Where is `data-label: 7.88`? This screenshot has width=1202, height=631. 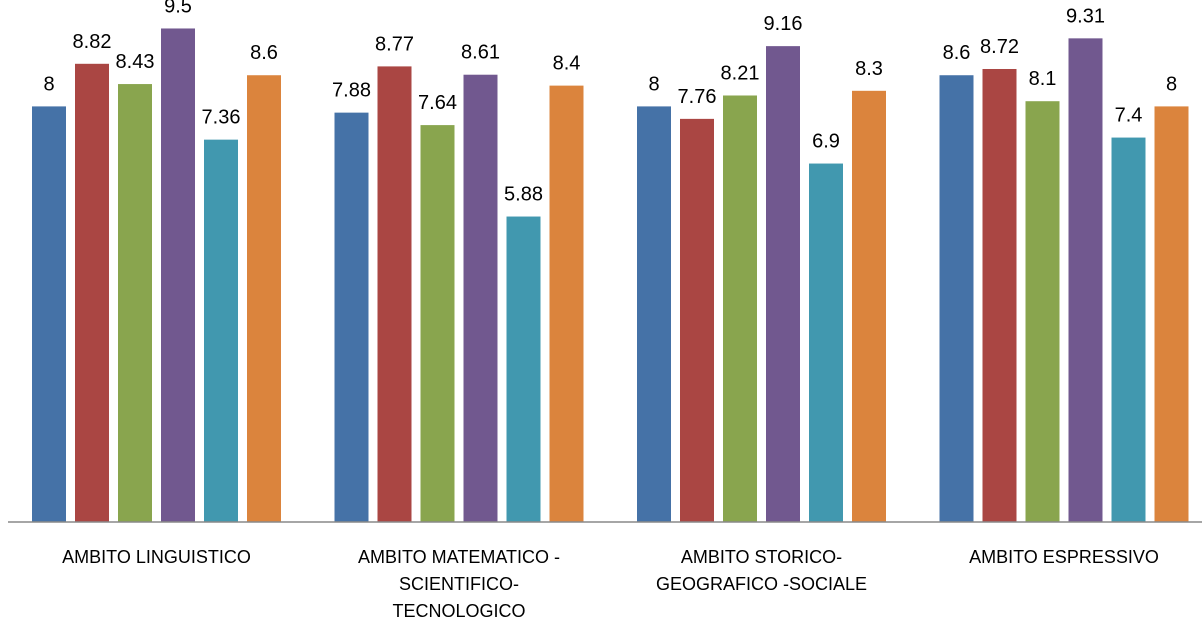 data-label: 7.88 is located at coordinates (351, 91).